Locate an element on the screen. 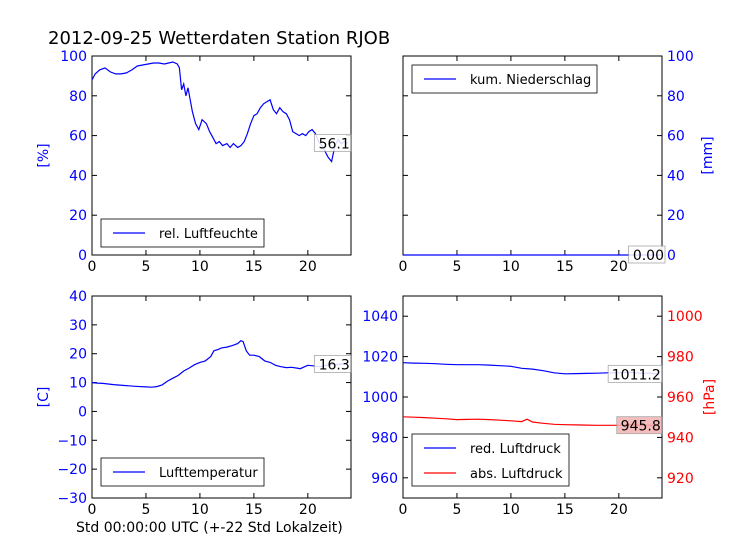 Image resolution: width=736 pixels, height=552 pixels. y-tick-label: 1040 is located at coordinates (380, 317).